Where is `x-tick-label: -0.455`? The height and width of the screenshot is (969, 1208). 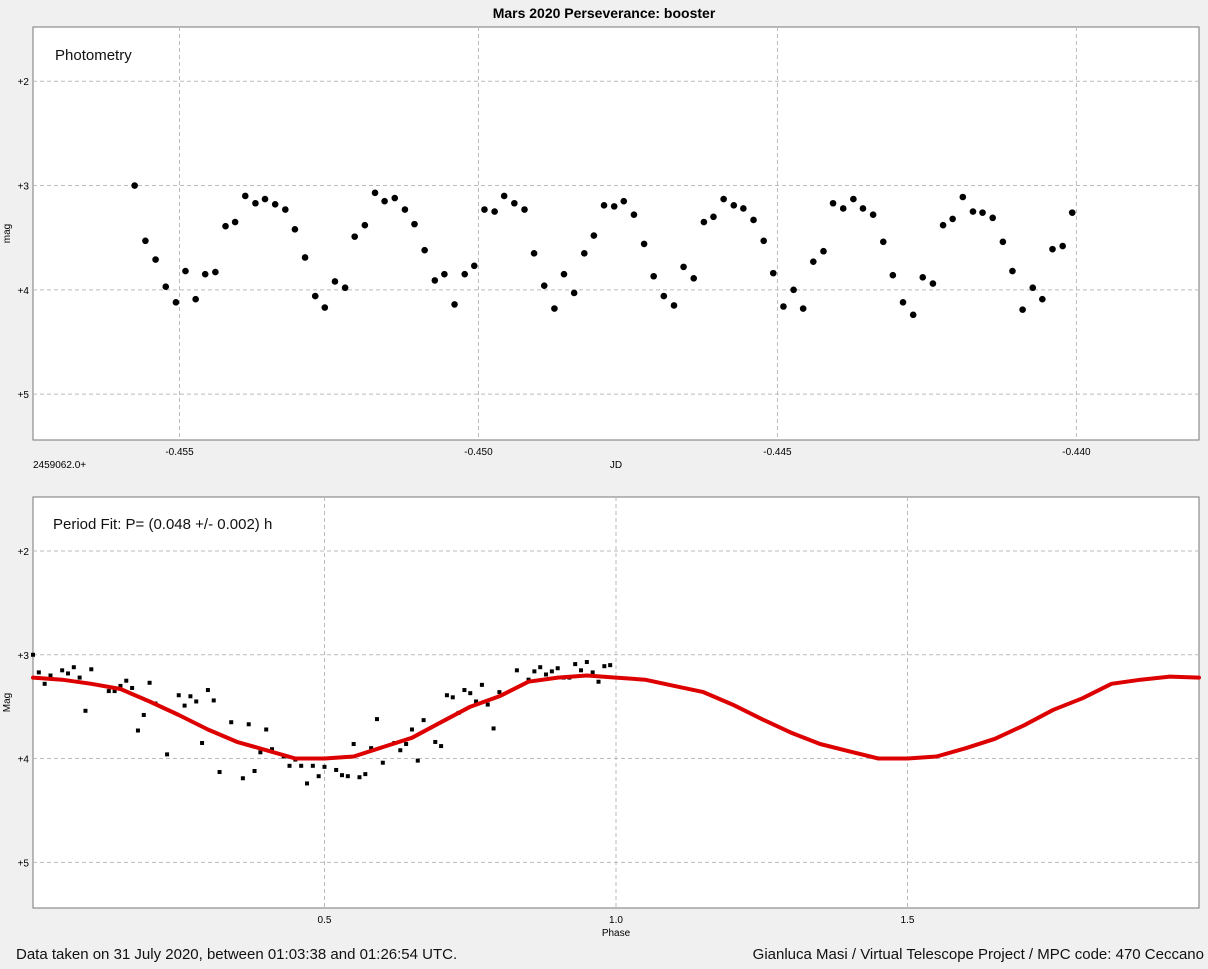 x-tick-label: -0.455 is located at coordinates (179, 452).